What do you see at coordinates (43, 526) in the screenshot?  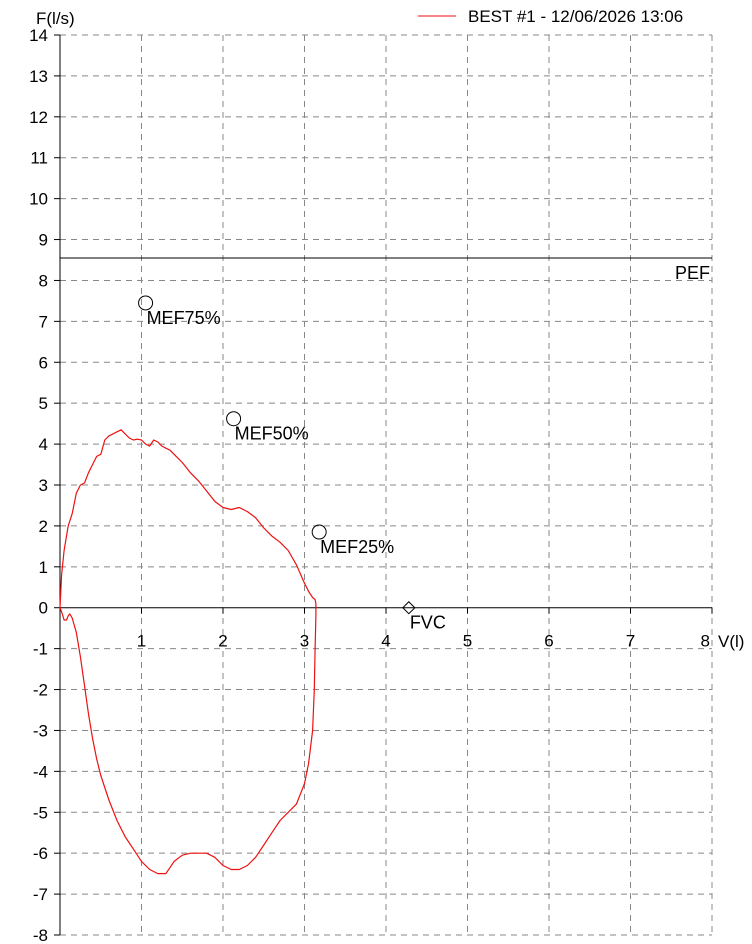 I see `y-tick-label: 2` at bounding box center [43, 526].